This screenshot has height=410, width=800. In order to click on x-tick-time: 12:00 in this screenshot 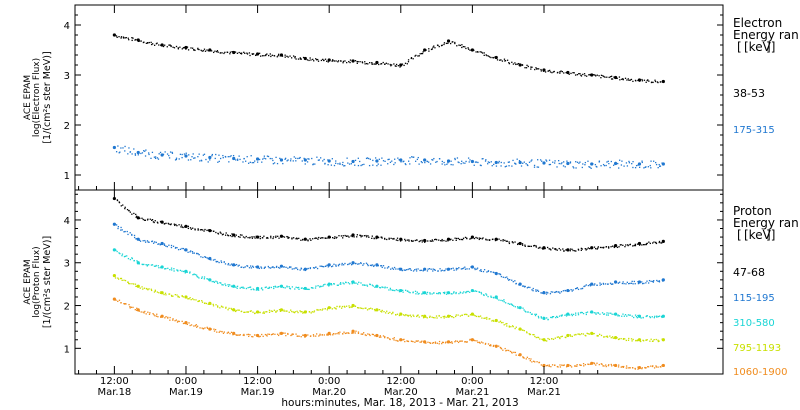, I will do `click(114, 381)`.